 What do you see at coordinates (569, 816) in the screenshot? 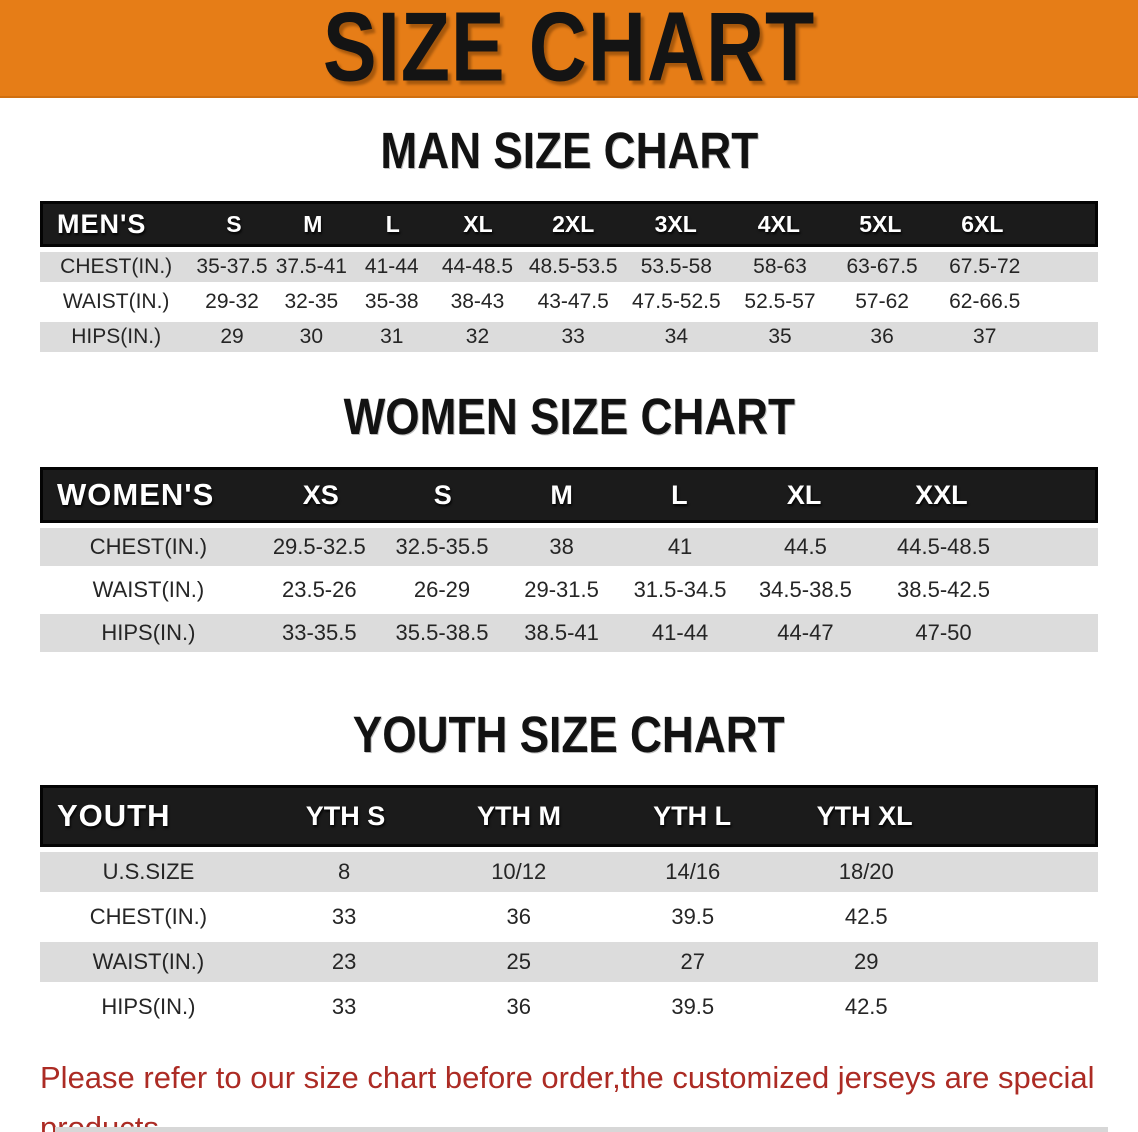
I see `table-header-row: YOUTH YTH S YTH M YTH L YTH XL` at bounding box center [569, 816].